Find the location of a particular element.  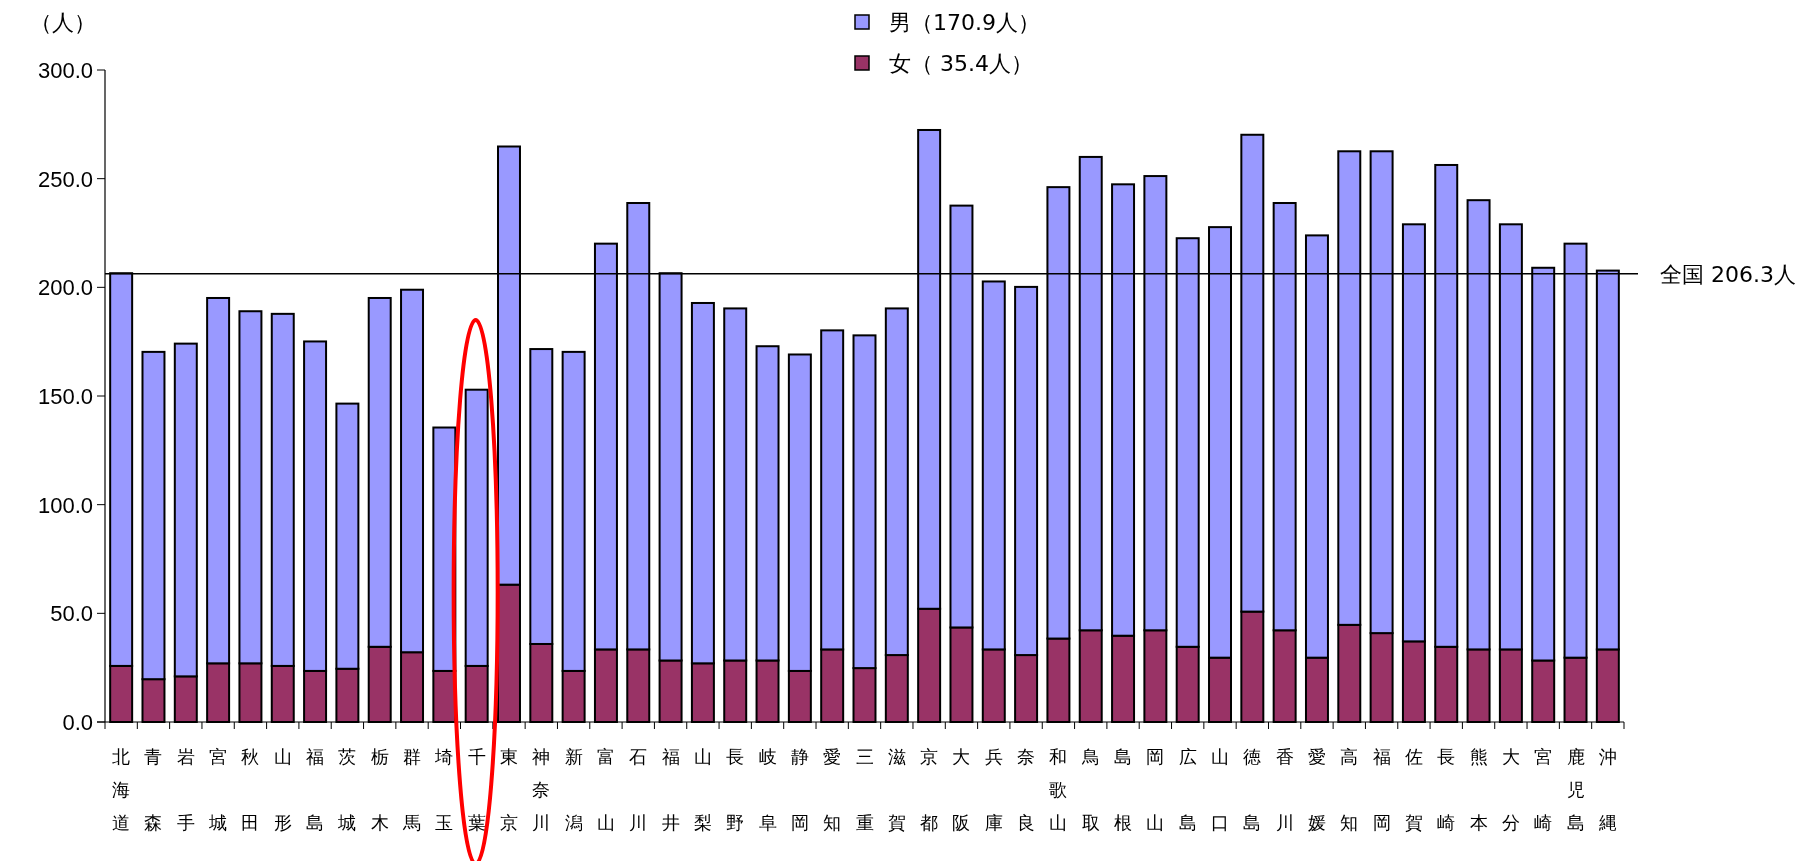

y-tick-label: 50.0 is located at coordinates (71, 614).